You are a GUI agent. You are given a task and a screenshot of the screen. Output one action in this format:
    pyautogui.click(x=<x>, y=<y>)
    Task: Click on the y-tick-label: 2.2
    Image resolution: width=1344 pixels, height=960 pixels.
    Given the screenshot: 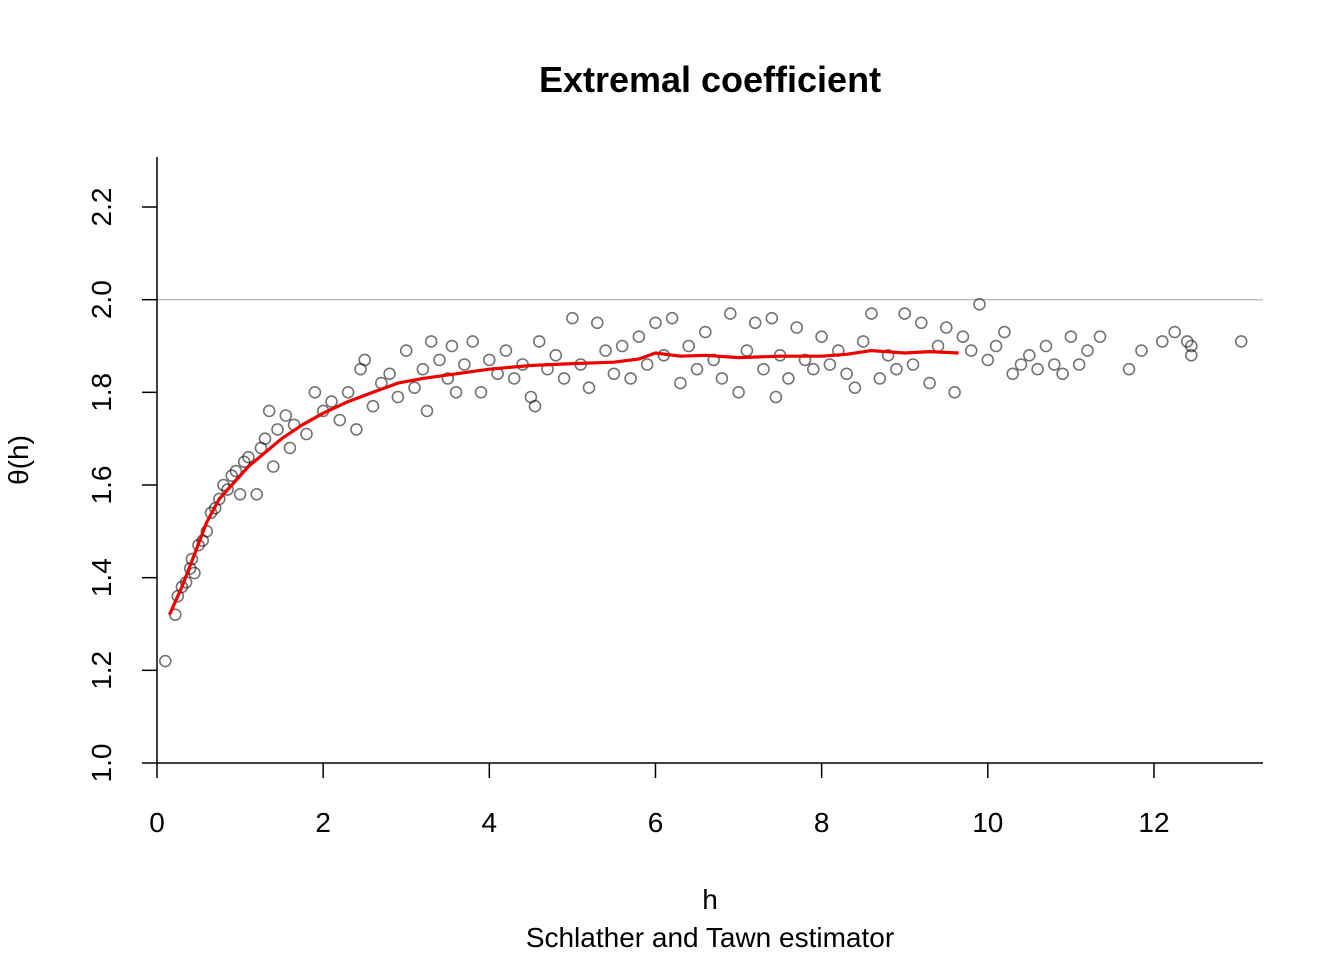 What is the action you would take?
    pyautogui.click(x=101, y=207)
    